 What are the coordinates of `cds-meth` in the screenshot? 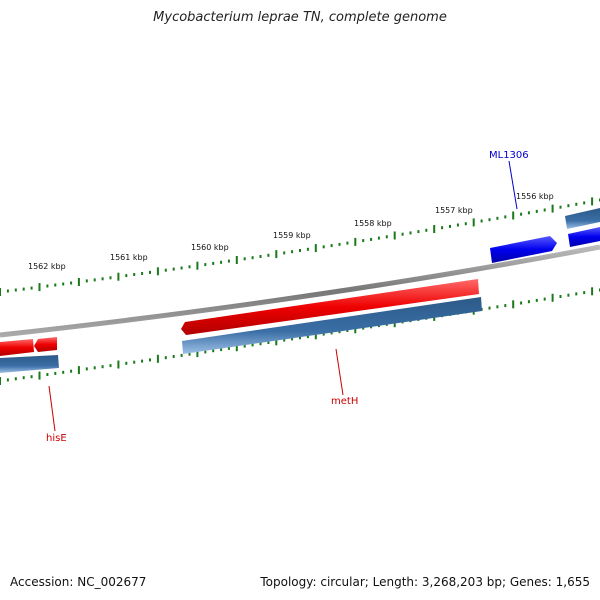 It's located at (332, 325).